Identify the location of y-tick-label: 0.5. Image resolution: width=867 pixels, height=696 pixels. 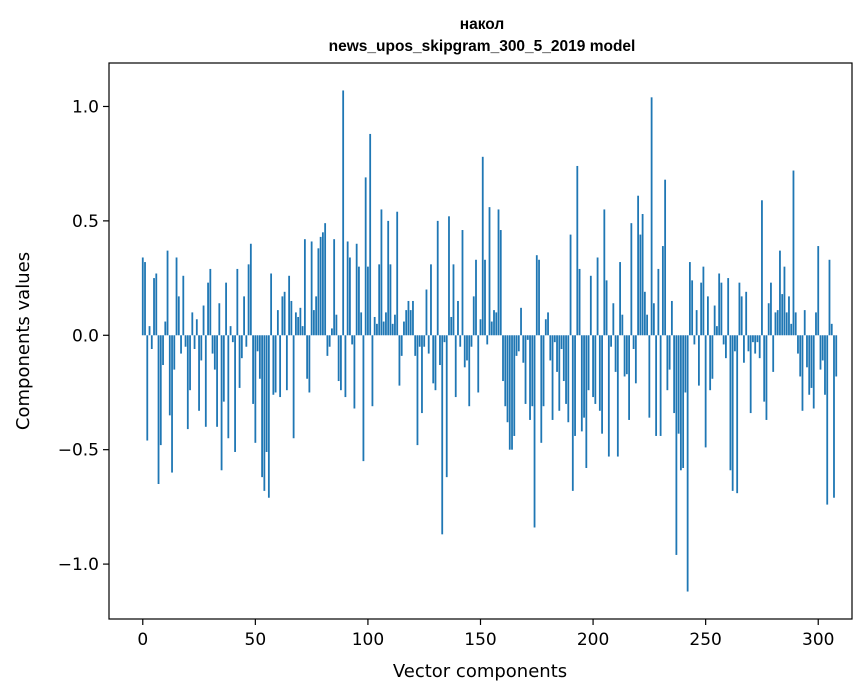
(85, 222).